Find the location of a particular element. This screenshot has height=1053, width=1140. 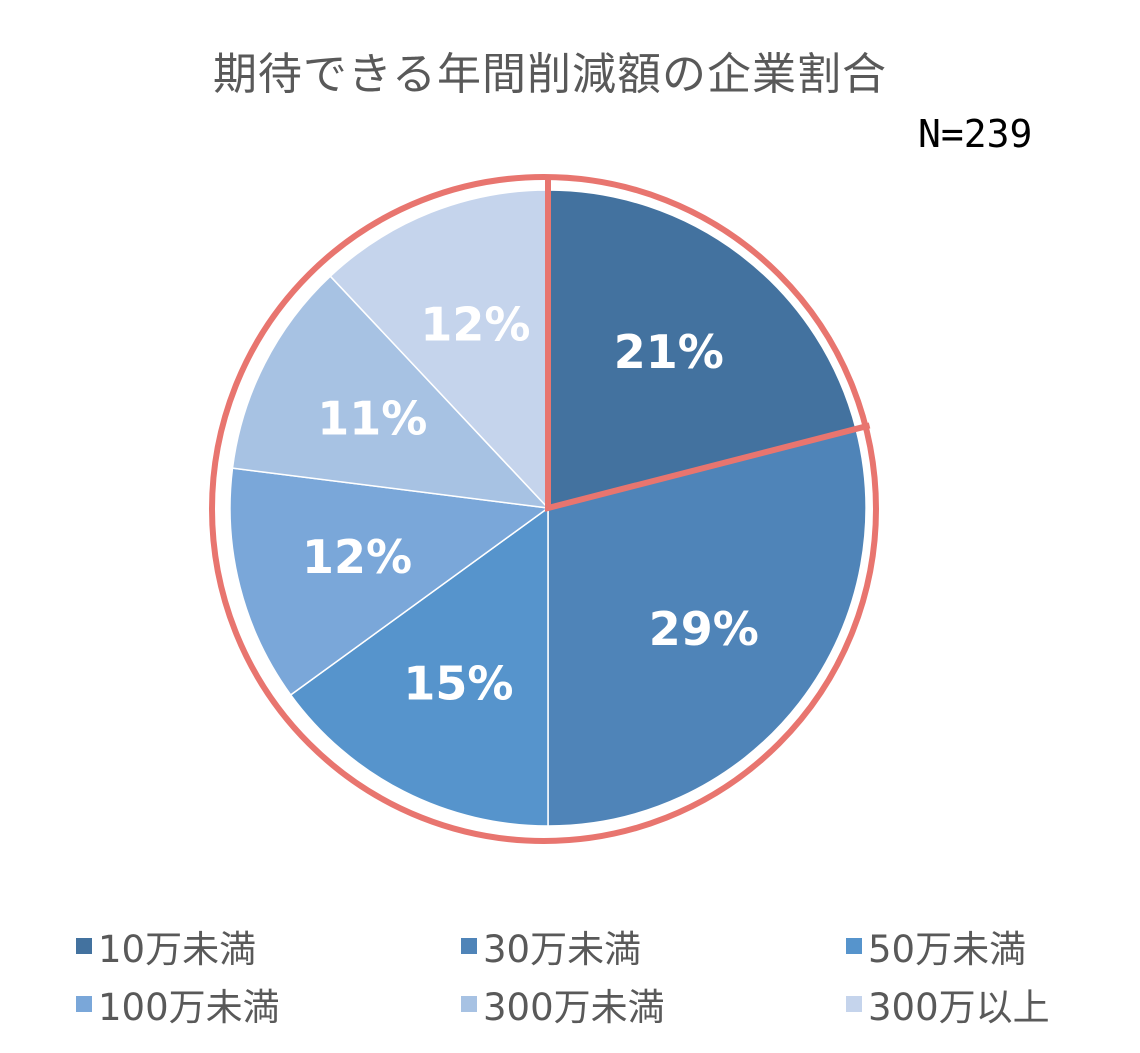

legend-label: 300万以上 is located at coordinates (959, 1007).